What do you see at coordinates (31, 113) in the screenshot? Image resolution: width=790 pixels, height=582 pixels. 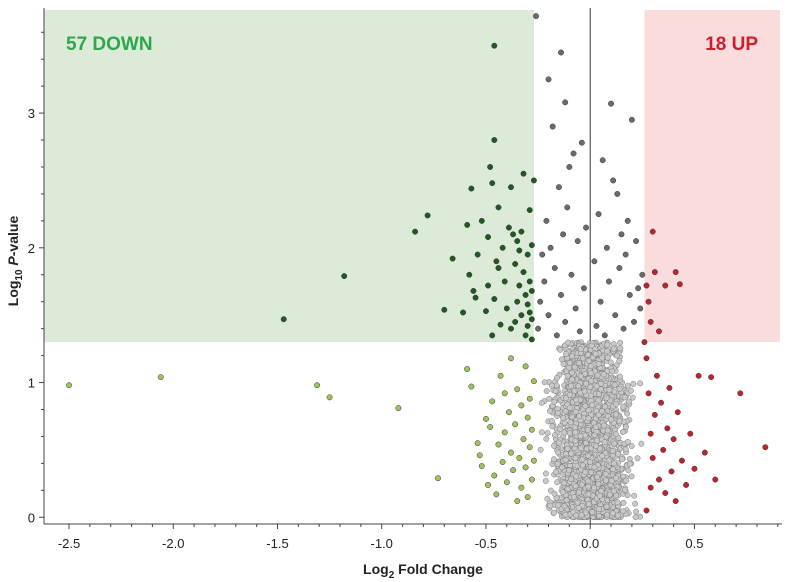 I see `y-tick-label: 3` at bounding box center [31, 113].